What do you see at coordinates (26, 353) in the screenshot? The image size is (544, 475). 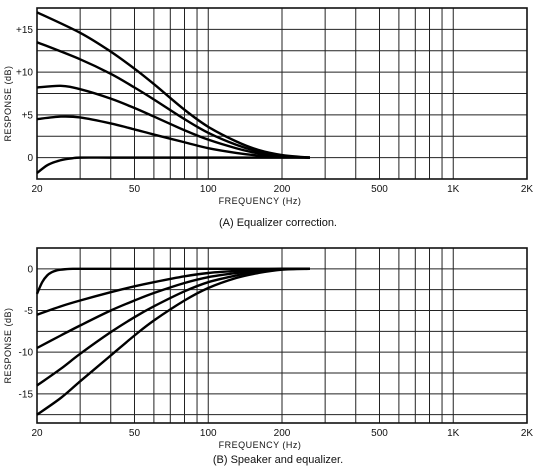 I see `y-tick-label: -10` at bounding box center [26, 353].